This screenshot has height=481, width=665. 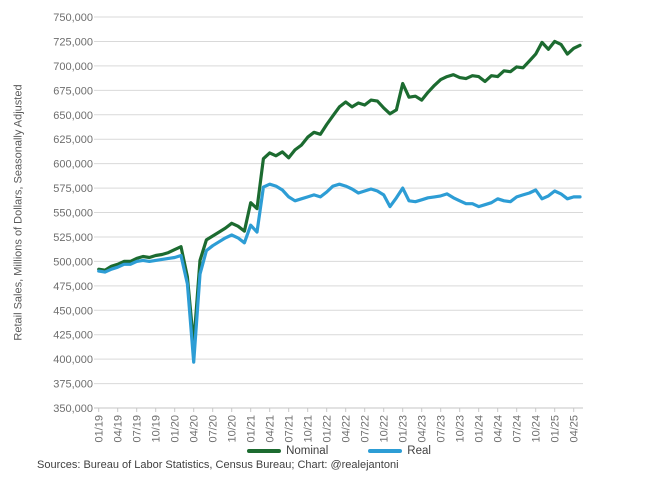 I want to click on legend-item-real: Real, so click(x=399, y=451).